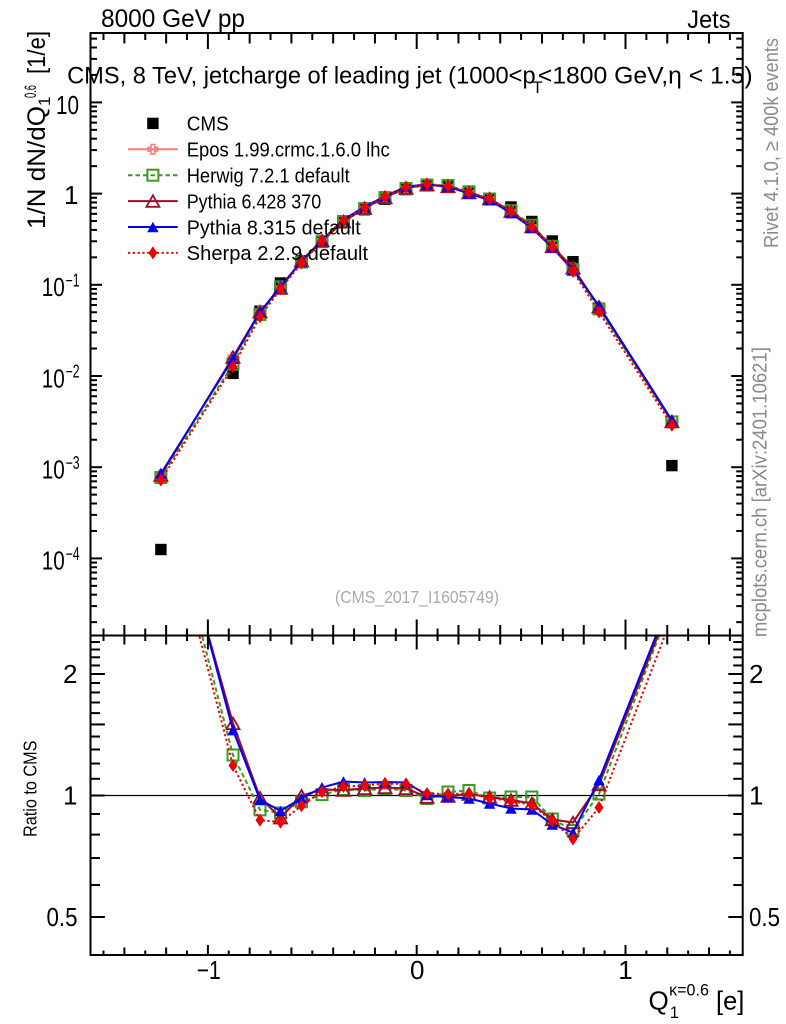  What do you see at coordinates (254, 202) in the screenshot?
I see `svg-text: Pythia 6.428 370` at bounding box center [254, 202].